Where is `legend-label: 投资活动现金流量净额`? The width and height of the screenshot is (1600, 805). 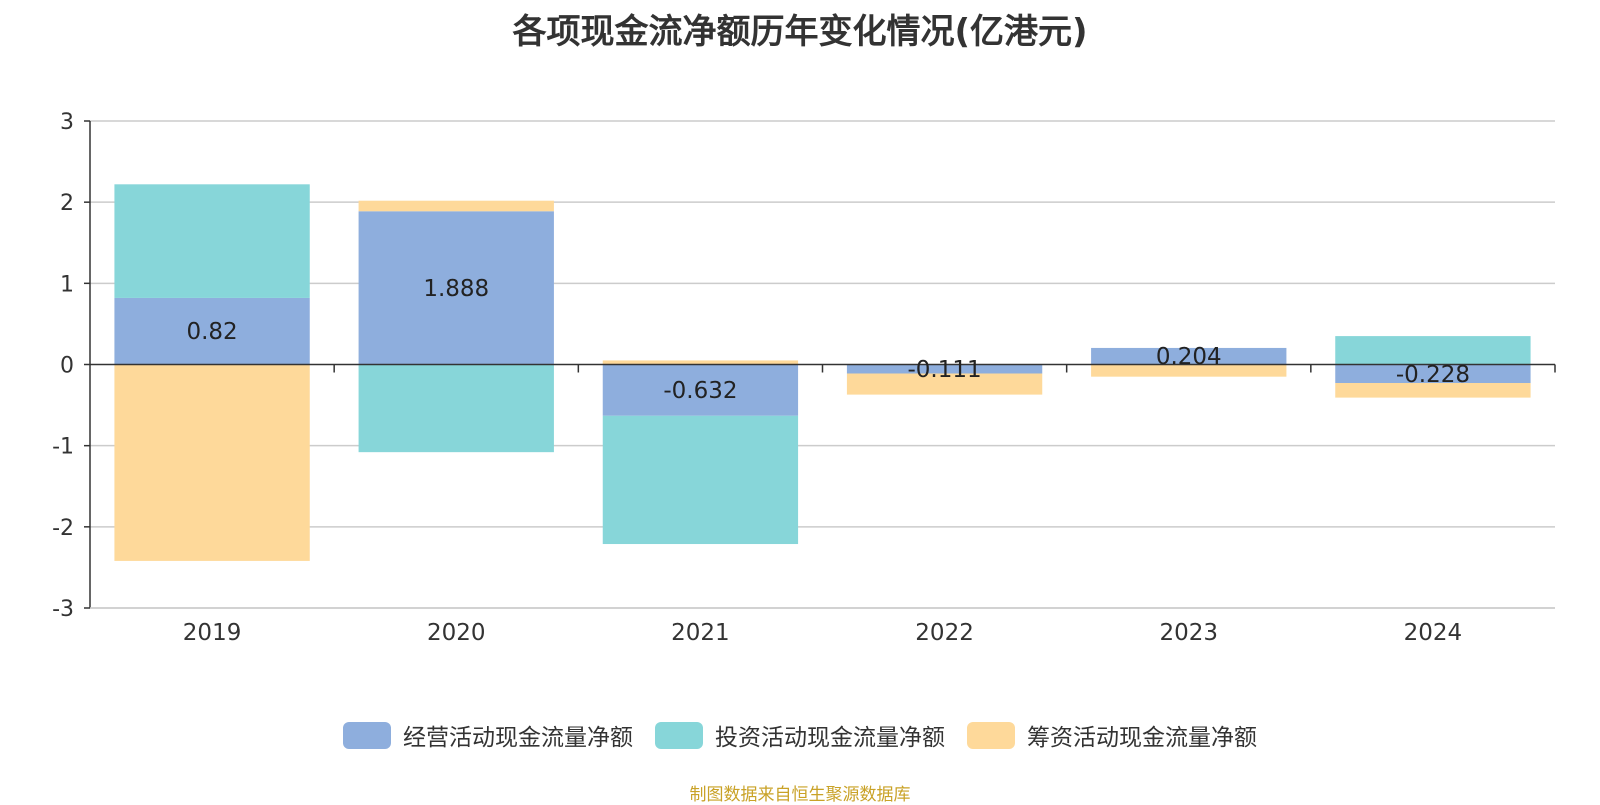 legend-label: 投资活动现金流量净额 is located at coordinates (830, 738).